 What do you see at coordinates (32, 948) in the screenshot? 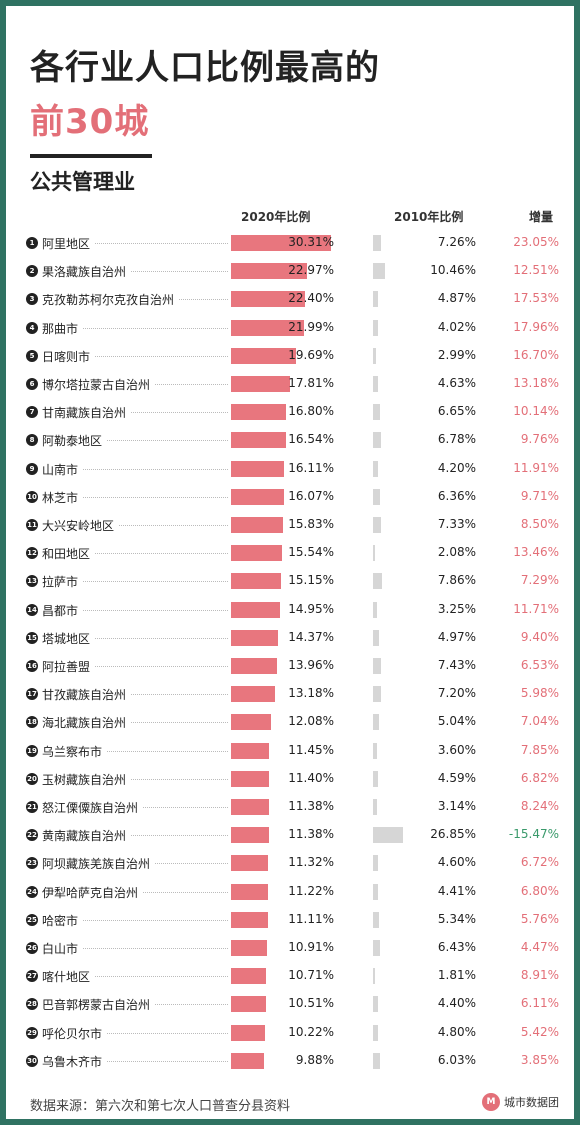
I see `rank-badge: 26` at bounding box center [32, 948].